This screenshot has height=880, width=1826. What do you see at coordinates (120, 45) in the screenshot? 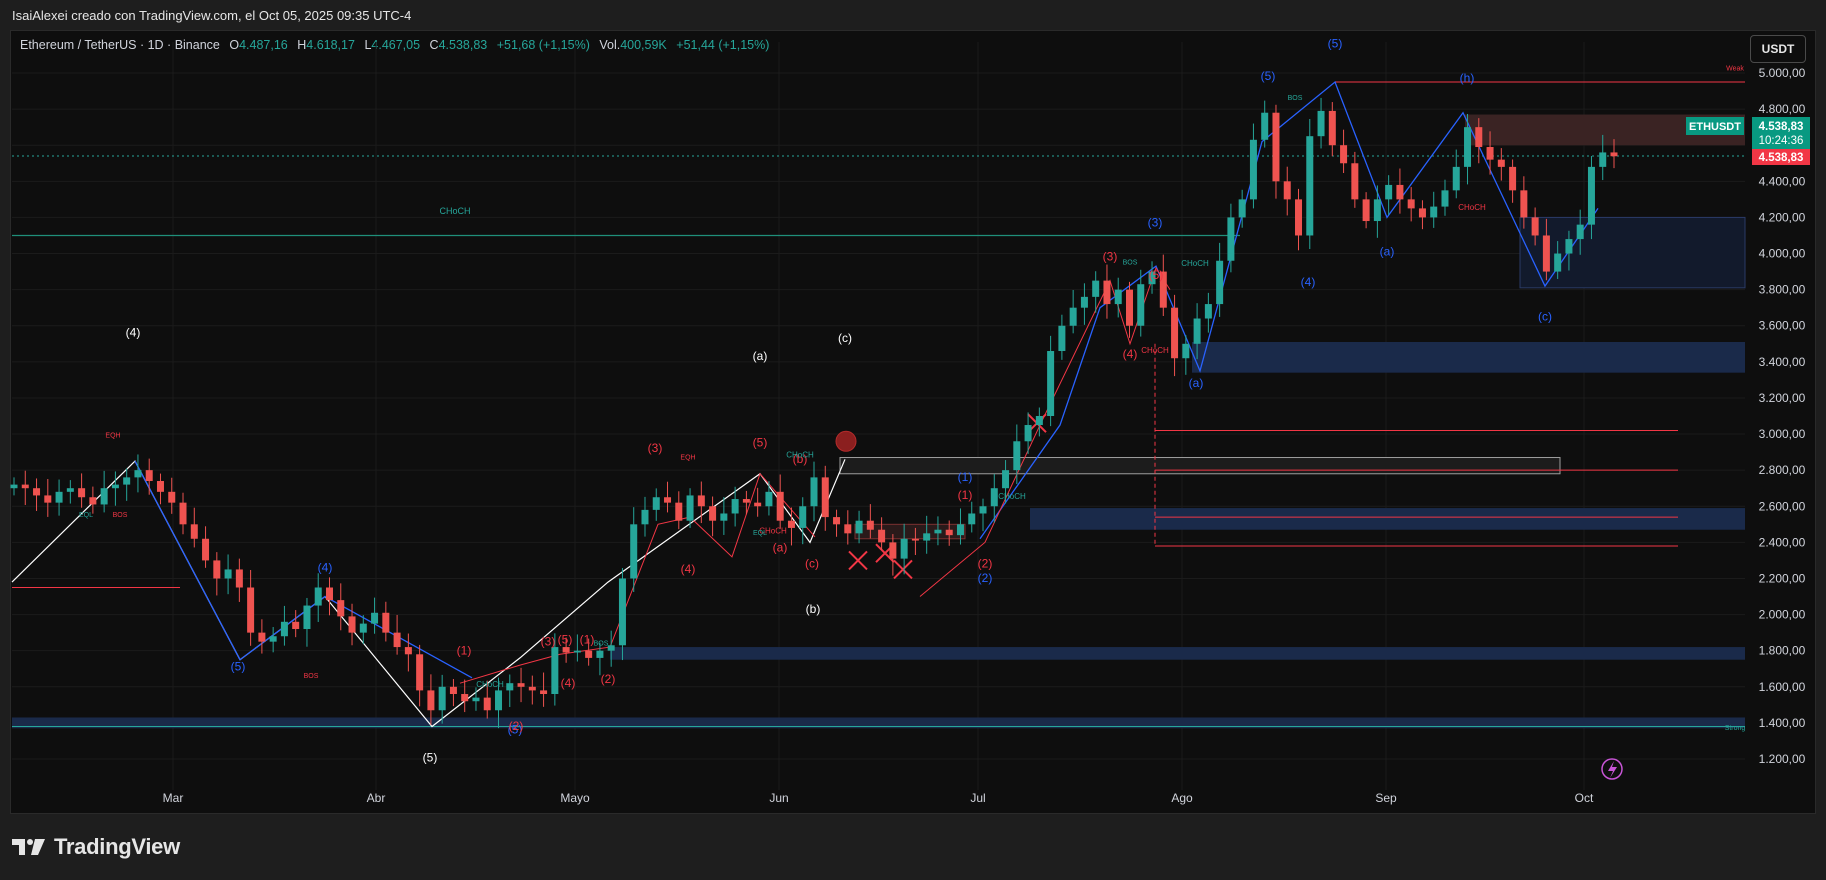
I see `symbol-name: Ethereum / TetherUS · 1D · Binance` at bounding box center [120, 45].